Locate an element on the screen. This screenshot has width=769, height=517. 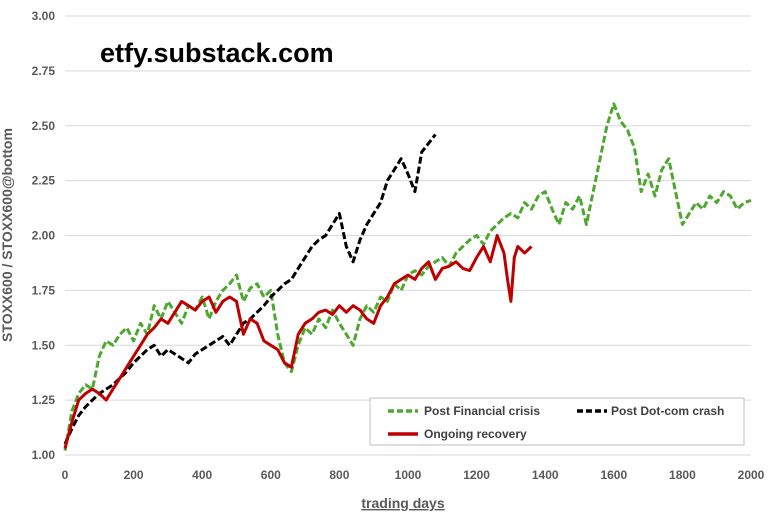
y-tick-label: 2.25 is located at coordinates (44, 181).